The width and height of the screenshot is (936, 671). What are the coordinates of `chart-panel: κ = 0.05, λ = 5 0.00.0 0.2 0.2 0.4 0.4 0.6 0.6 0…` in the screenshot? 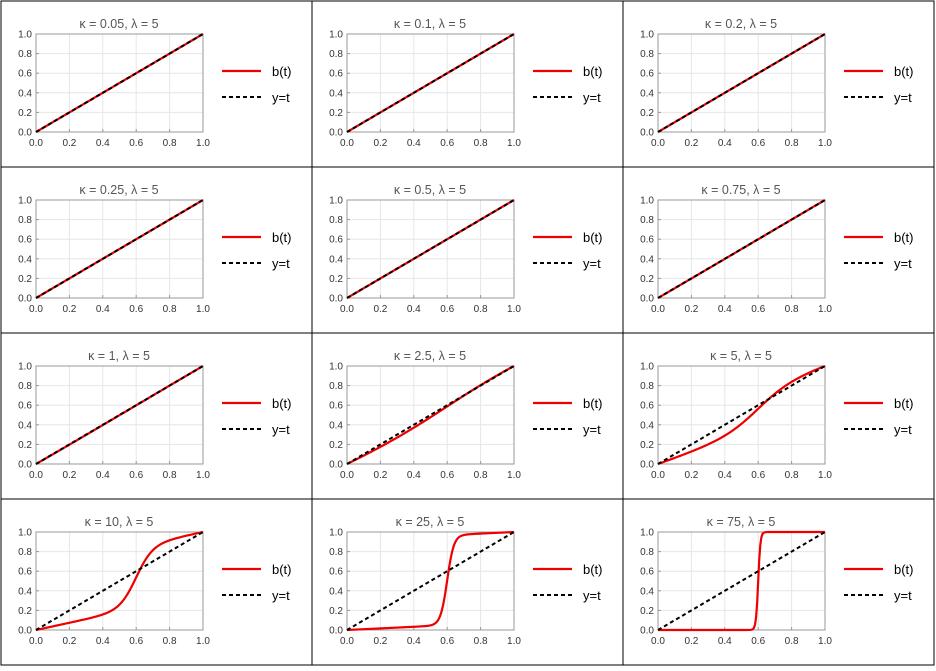 It's located at (156, 84).